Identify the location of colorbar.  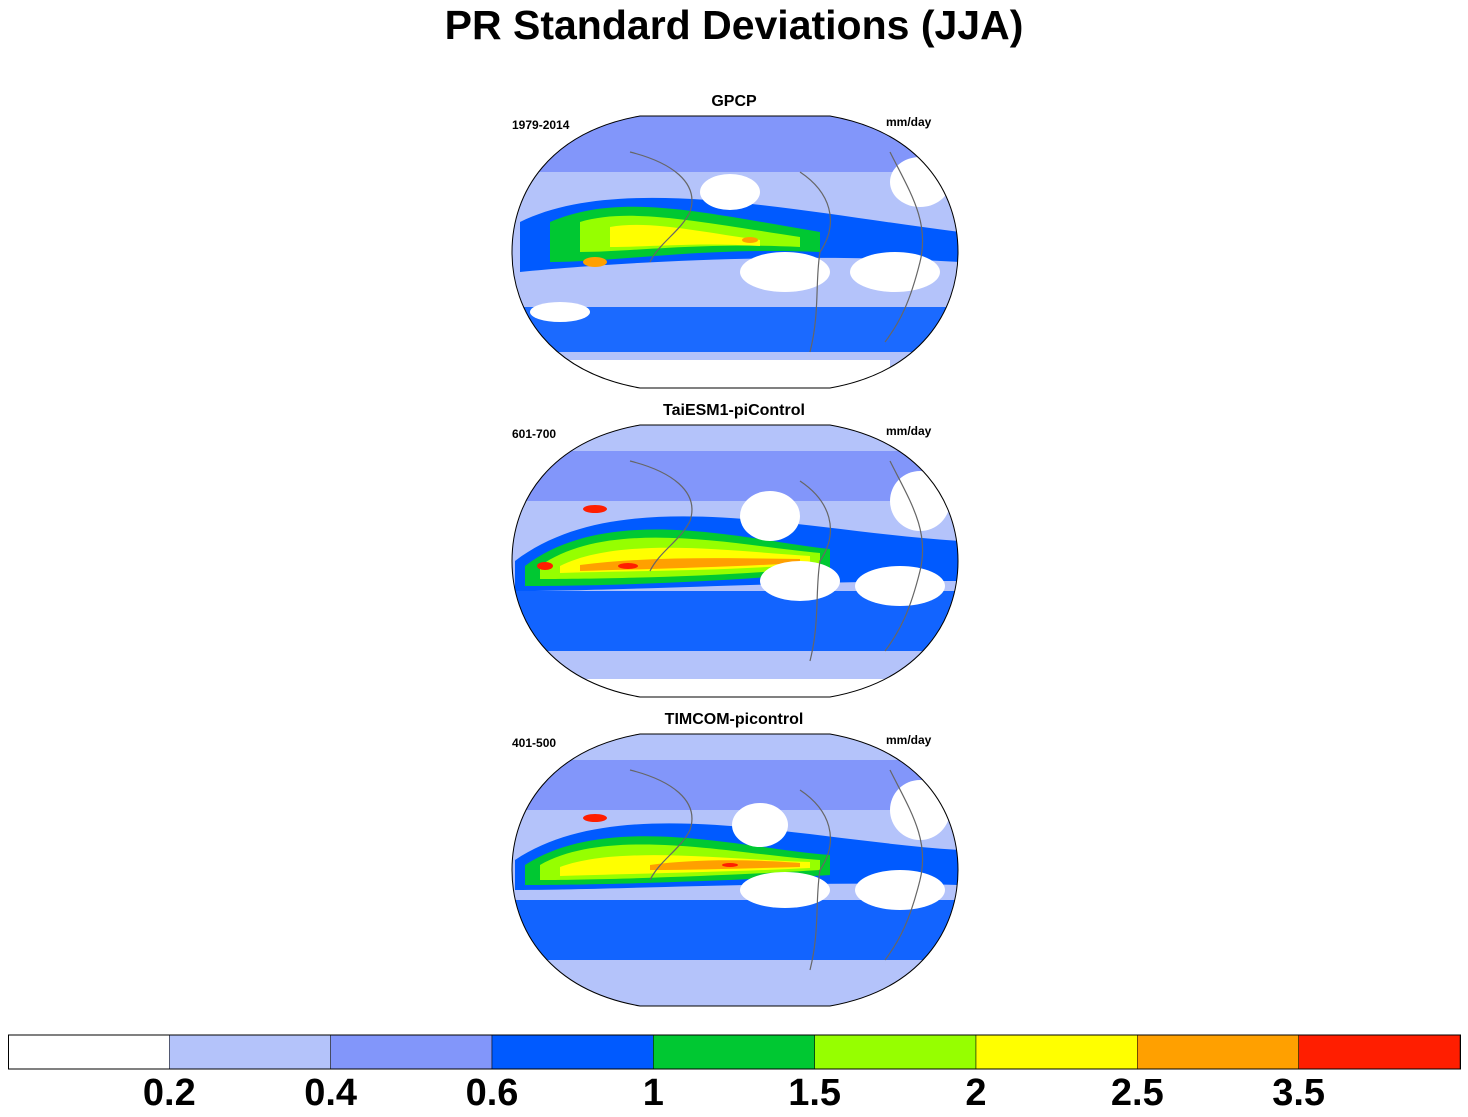
(734, 1052).